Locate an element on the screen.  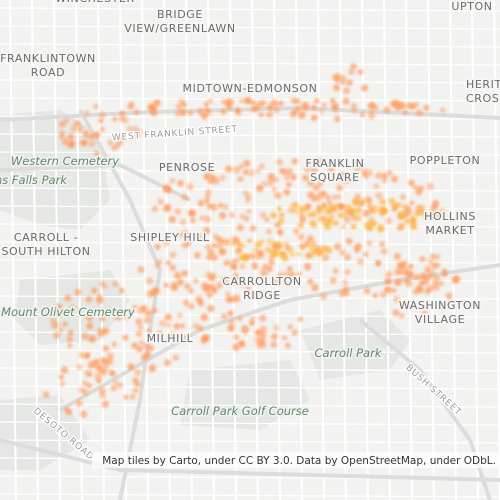
place-label: CROSSING is located at coordinates (483, 98).